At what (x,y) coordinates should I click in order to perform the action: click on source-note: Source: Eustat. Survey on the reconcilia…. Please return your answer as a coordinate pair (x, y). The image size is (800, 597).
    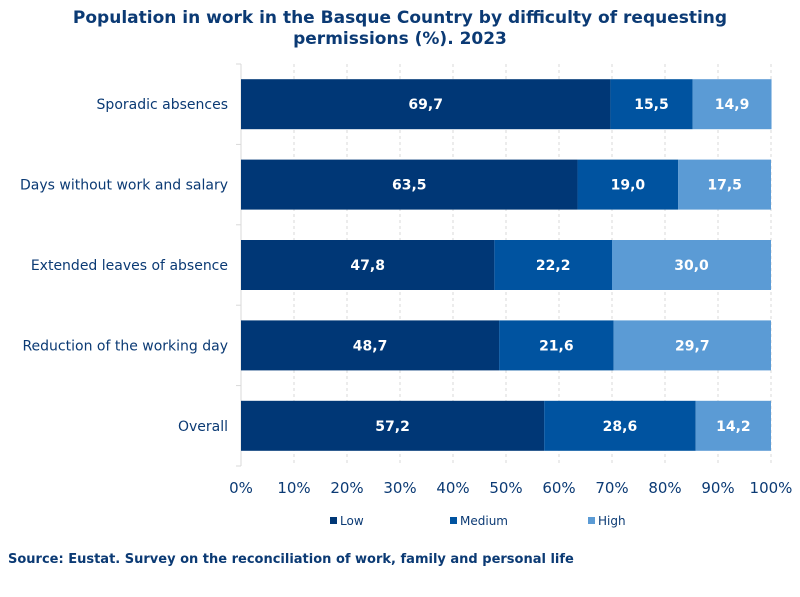
    Looking at the image, I should click on (291, 559).